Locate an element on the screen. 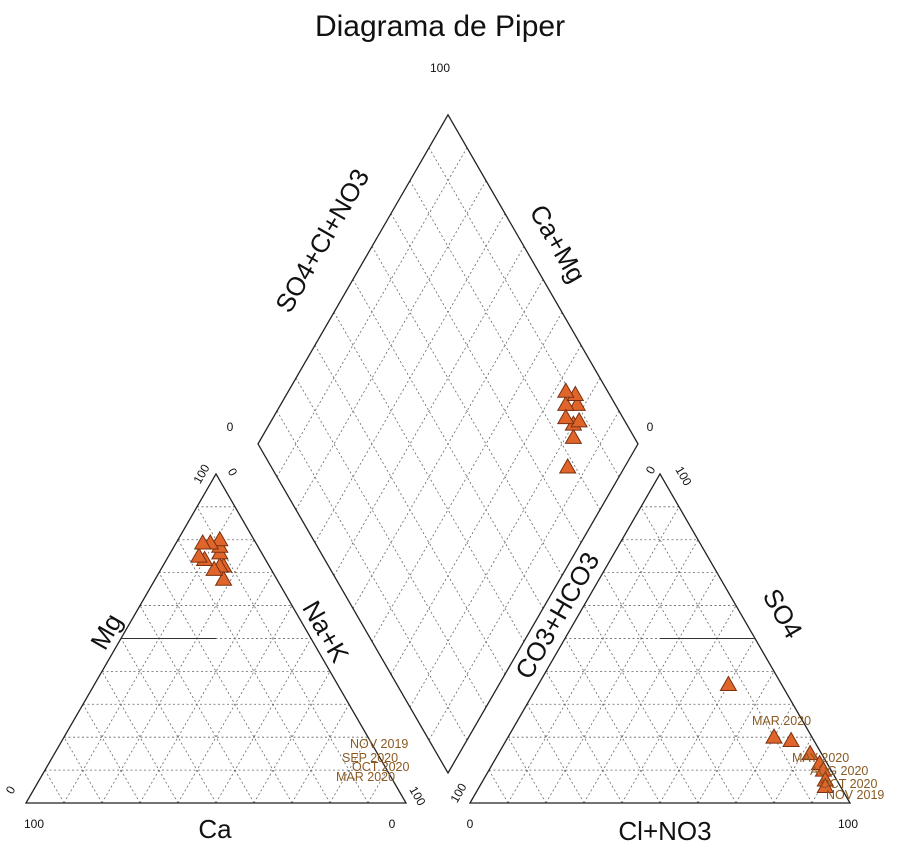 The image size is (900, 848). anion-tick-apex-left: 0 is located at coordinates (651, 469).